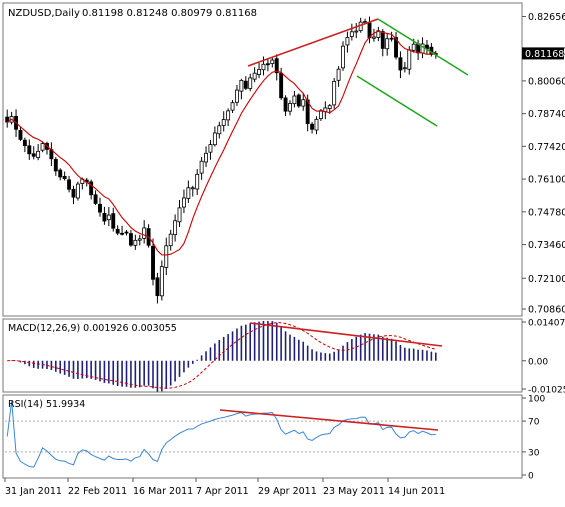 The image size is (565, 507). Describe the element at coordinates (397, 101) in the screenshot. I see `channel-lower-line` at that location.